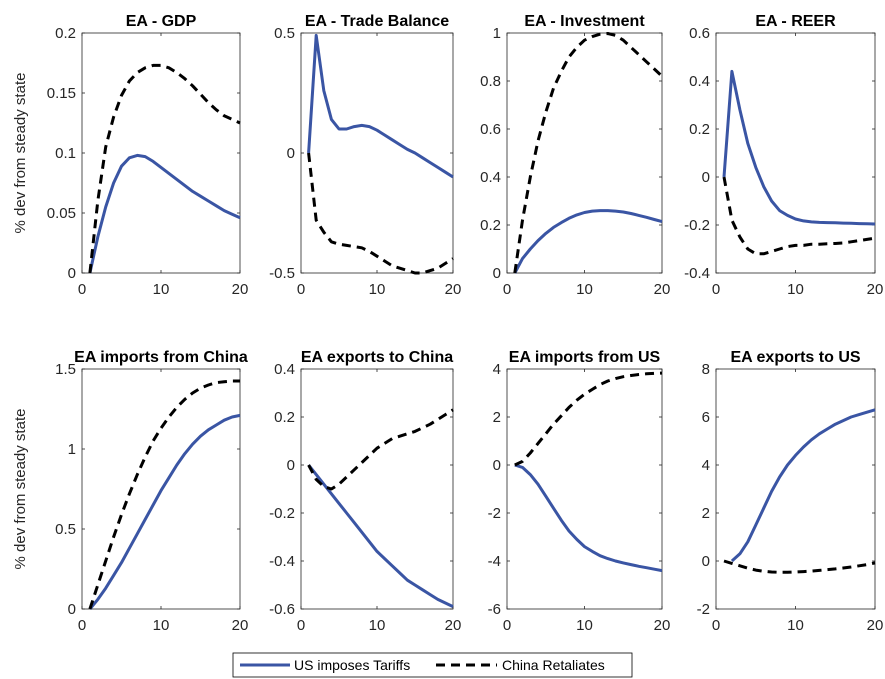  I want to click on legend-box, so click(432, 665).